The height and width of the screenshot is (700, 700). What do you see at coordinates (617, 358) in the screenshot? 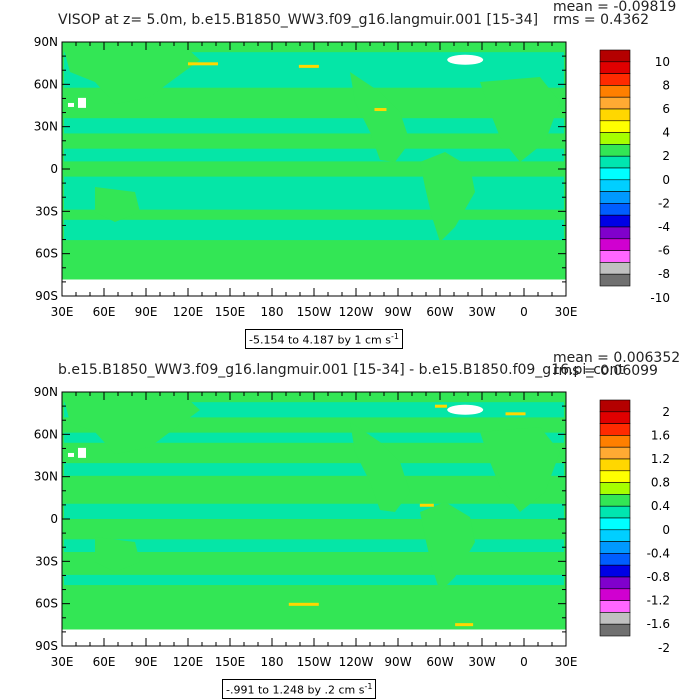
I see `mean-value: mean = 0.006352` at bounding box center [617, 358].